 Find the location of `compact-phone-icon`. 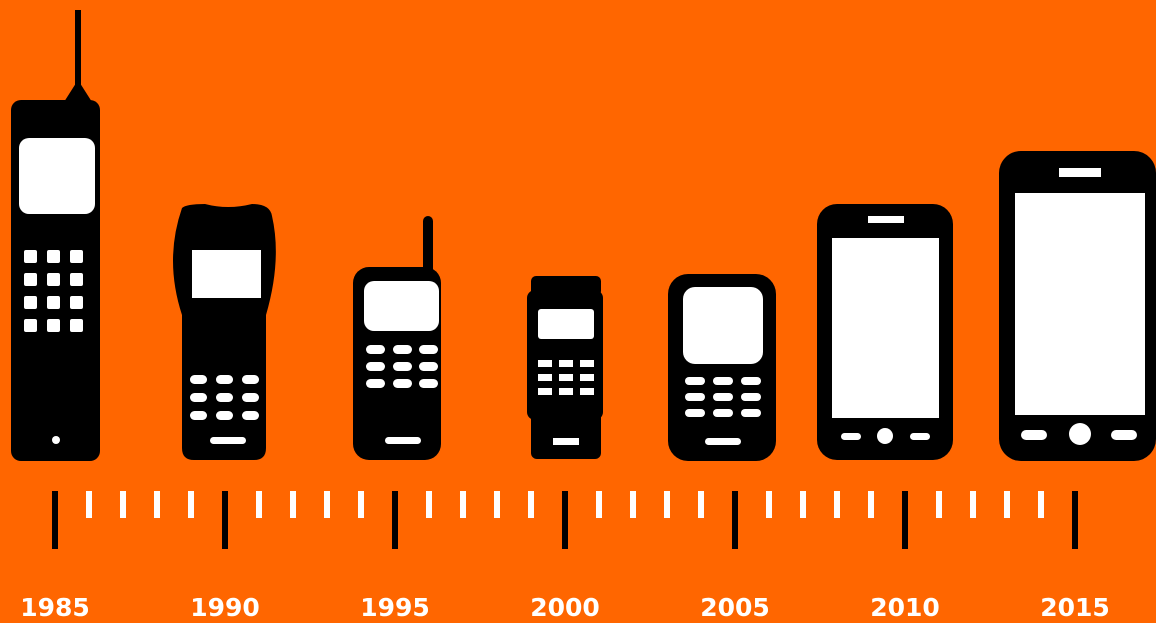

compact-phone-icon is located at coordinates (565, 367).